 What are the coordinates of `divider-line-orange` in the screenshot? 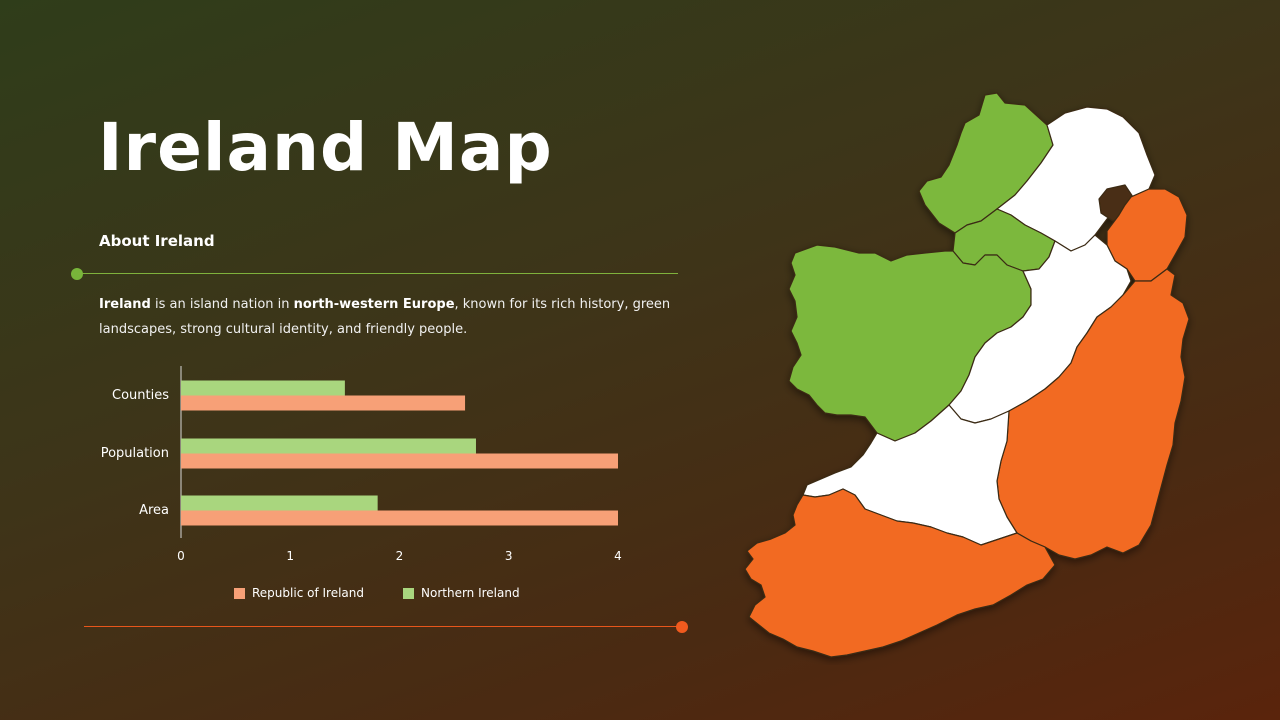 It's located at (383, 626).